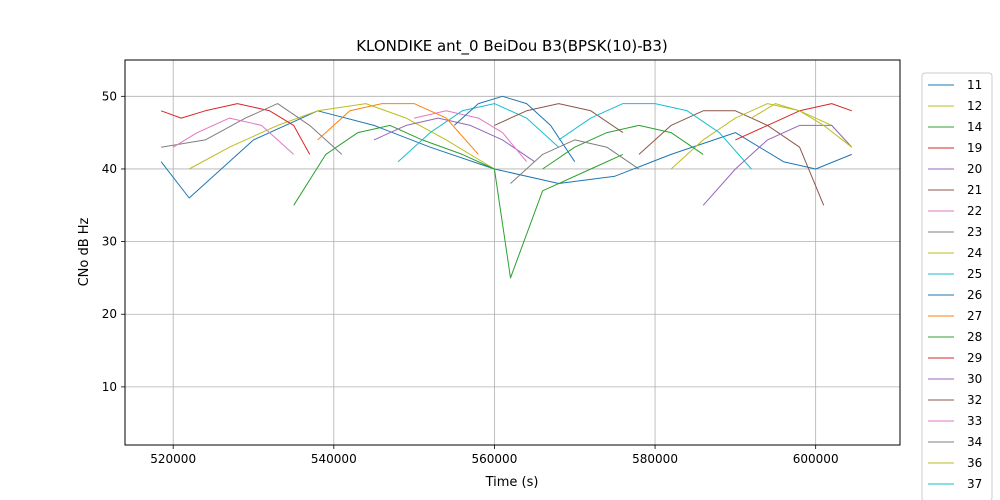 The image size is (1000, 500). What do you see at coordinates (974, 190) in the screenshot?
I see `legend-label: 21` at bounding box center [974, 190].